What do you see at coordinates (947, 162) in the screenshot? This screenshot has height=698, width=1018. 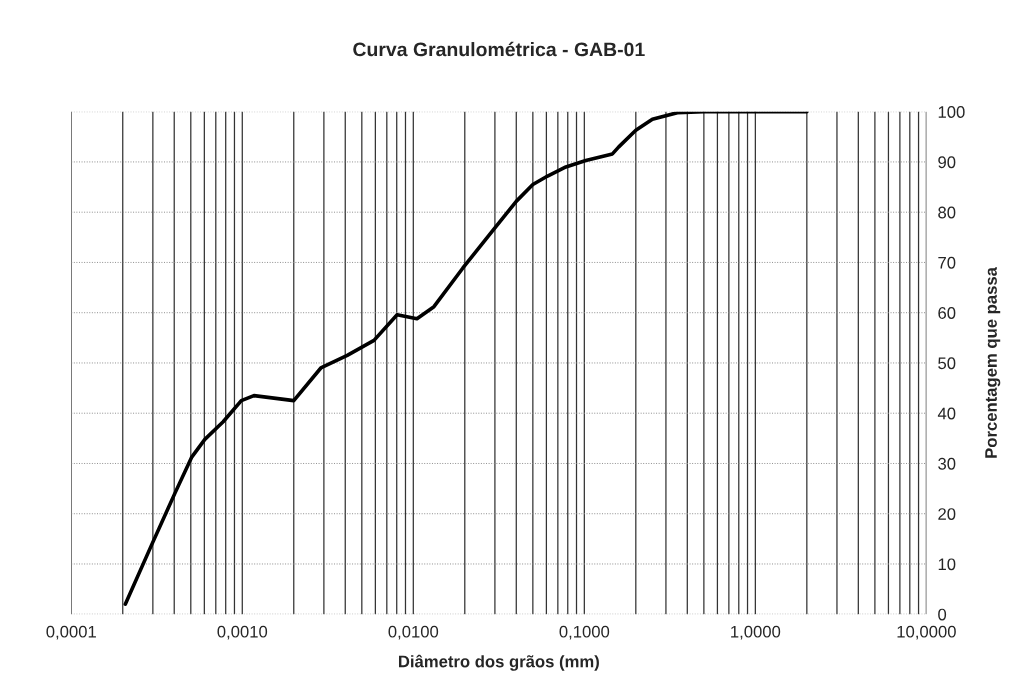 I see `y-tick-label: 90` at bounding box center [947, 162].